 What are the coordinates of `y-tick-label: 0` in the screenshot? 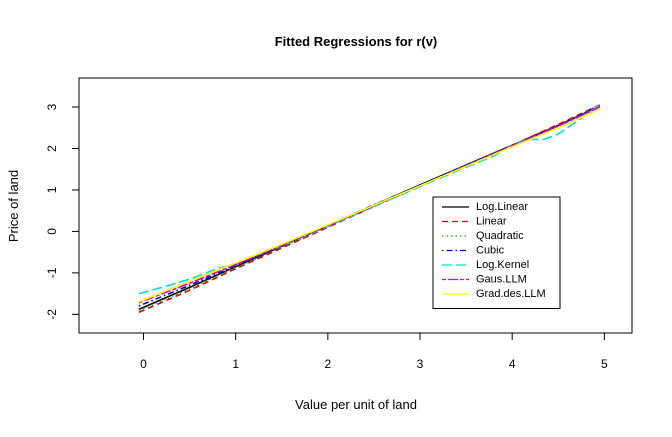 It's located at (52, 231).